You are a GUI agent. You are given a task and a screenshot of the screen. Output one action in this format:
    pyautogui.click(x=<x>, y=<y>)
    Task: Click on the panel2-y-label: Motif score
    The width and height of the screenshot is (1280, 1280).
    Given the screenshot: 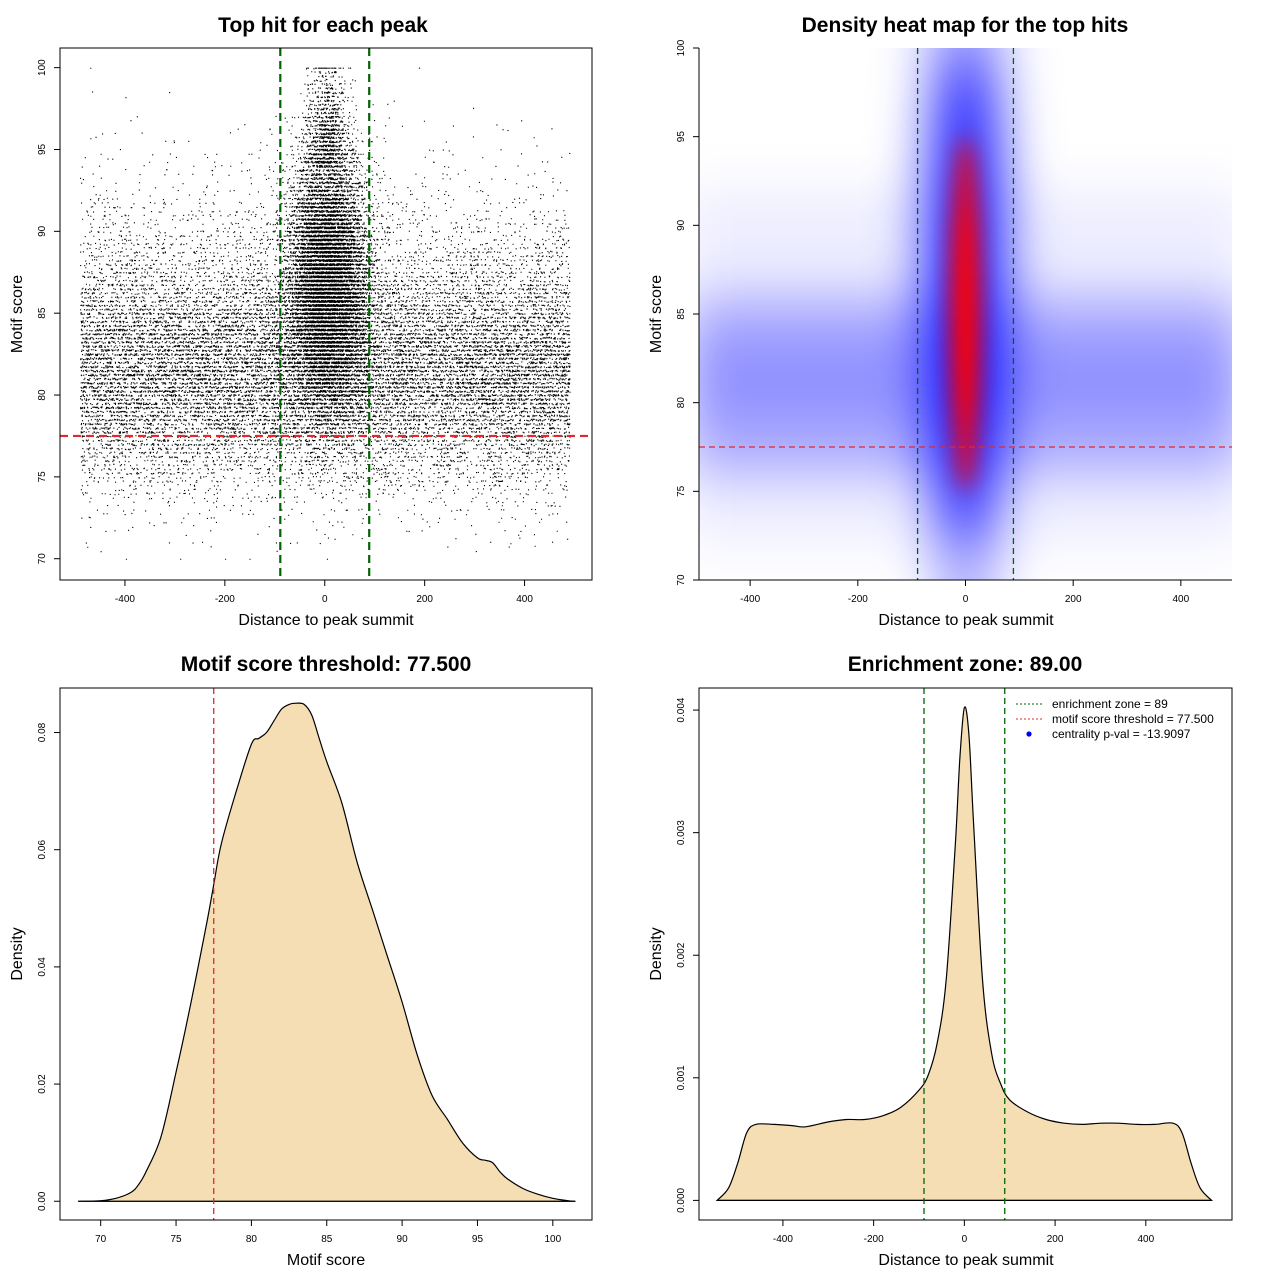 What is the action you would take?
    pyautogui.click(x=656, y=314)
    